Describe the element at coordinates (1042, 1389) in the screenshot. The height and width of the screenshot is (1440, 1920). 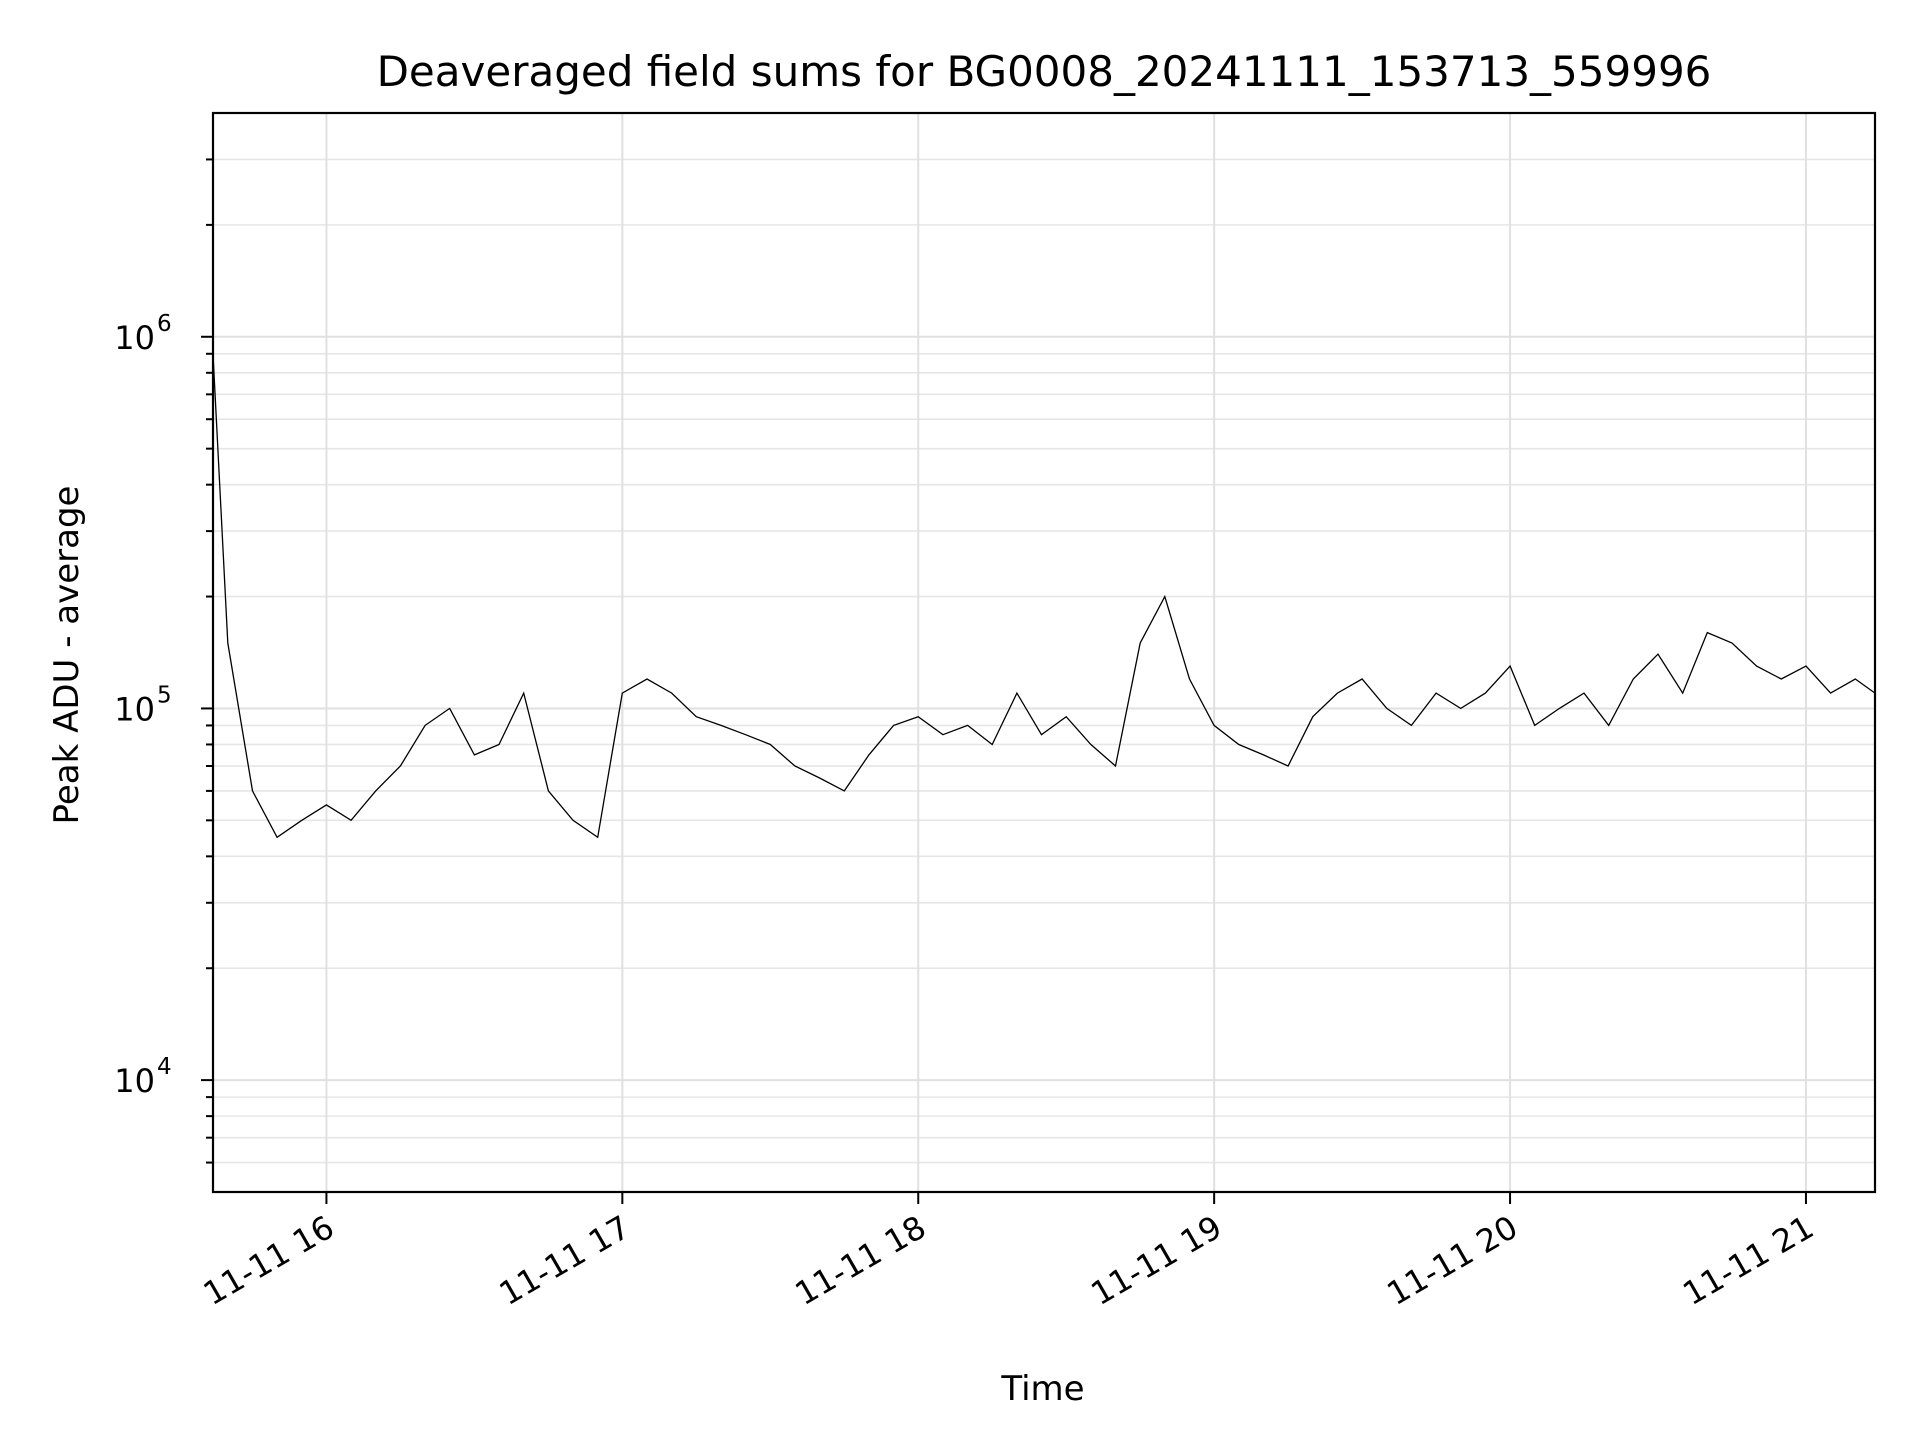
I see `x-axis-label: Time` at that location.